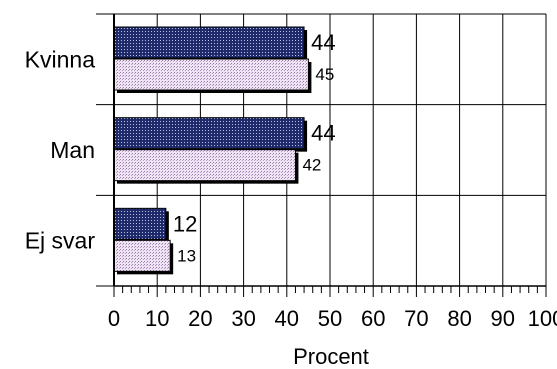 The height and width of the screenshot is (369, 557). What do you see at coordinates (416, 318) in the screenshot?
I see `x-tick-label: 70` at bounding box center [416, 318].